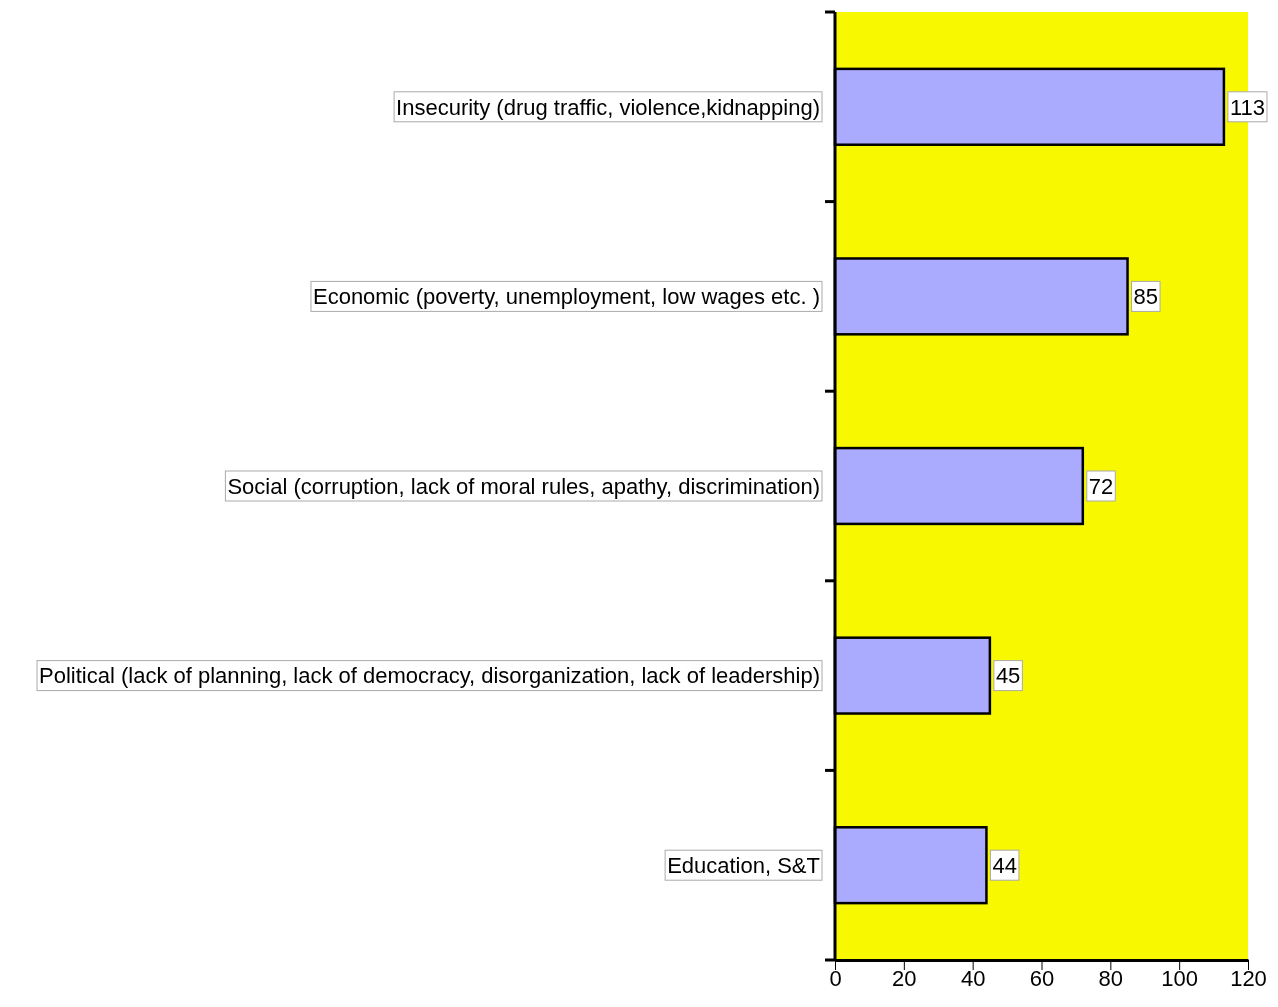 The width and height of the screenshot is (1278, 1007). Describe the element at coordinates (1111, 979) in the screenshot. I see `x-tick-label: 80` at that location.